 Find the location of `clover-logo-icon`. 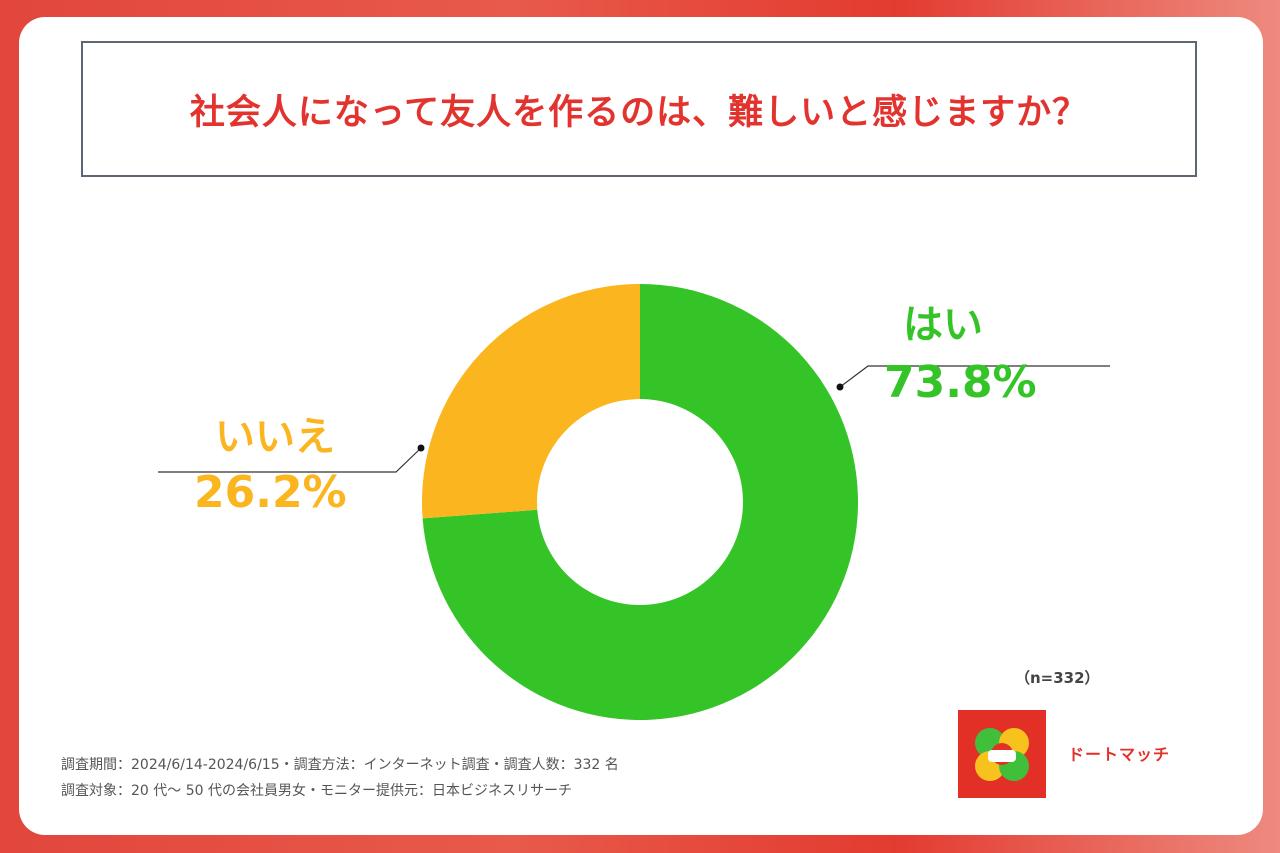

clover-logo-icon is located at coordinates (1002, 754).